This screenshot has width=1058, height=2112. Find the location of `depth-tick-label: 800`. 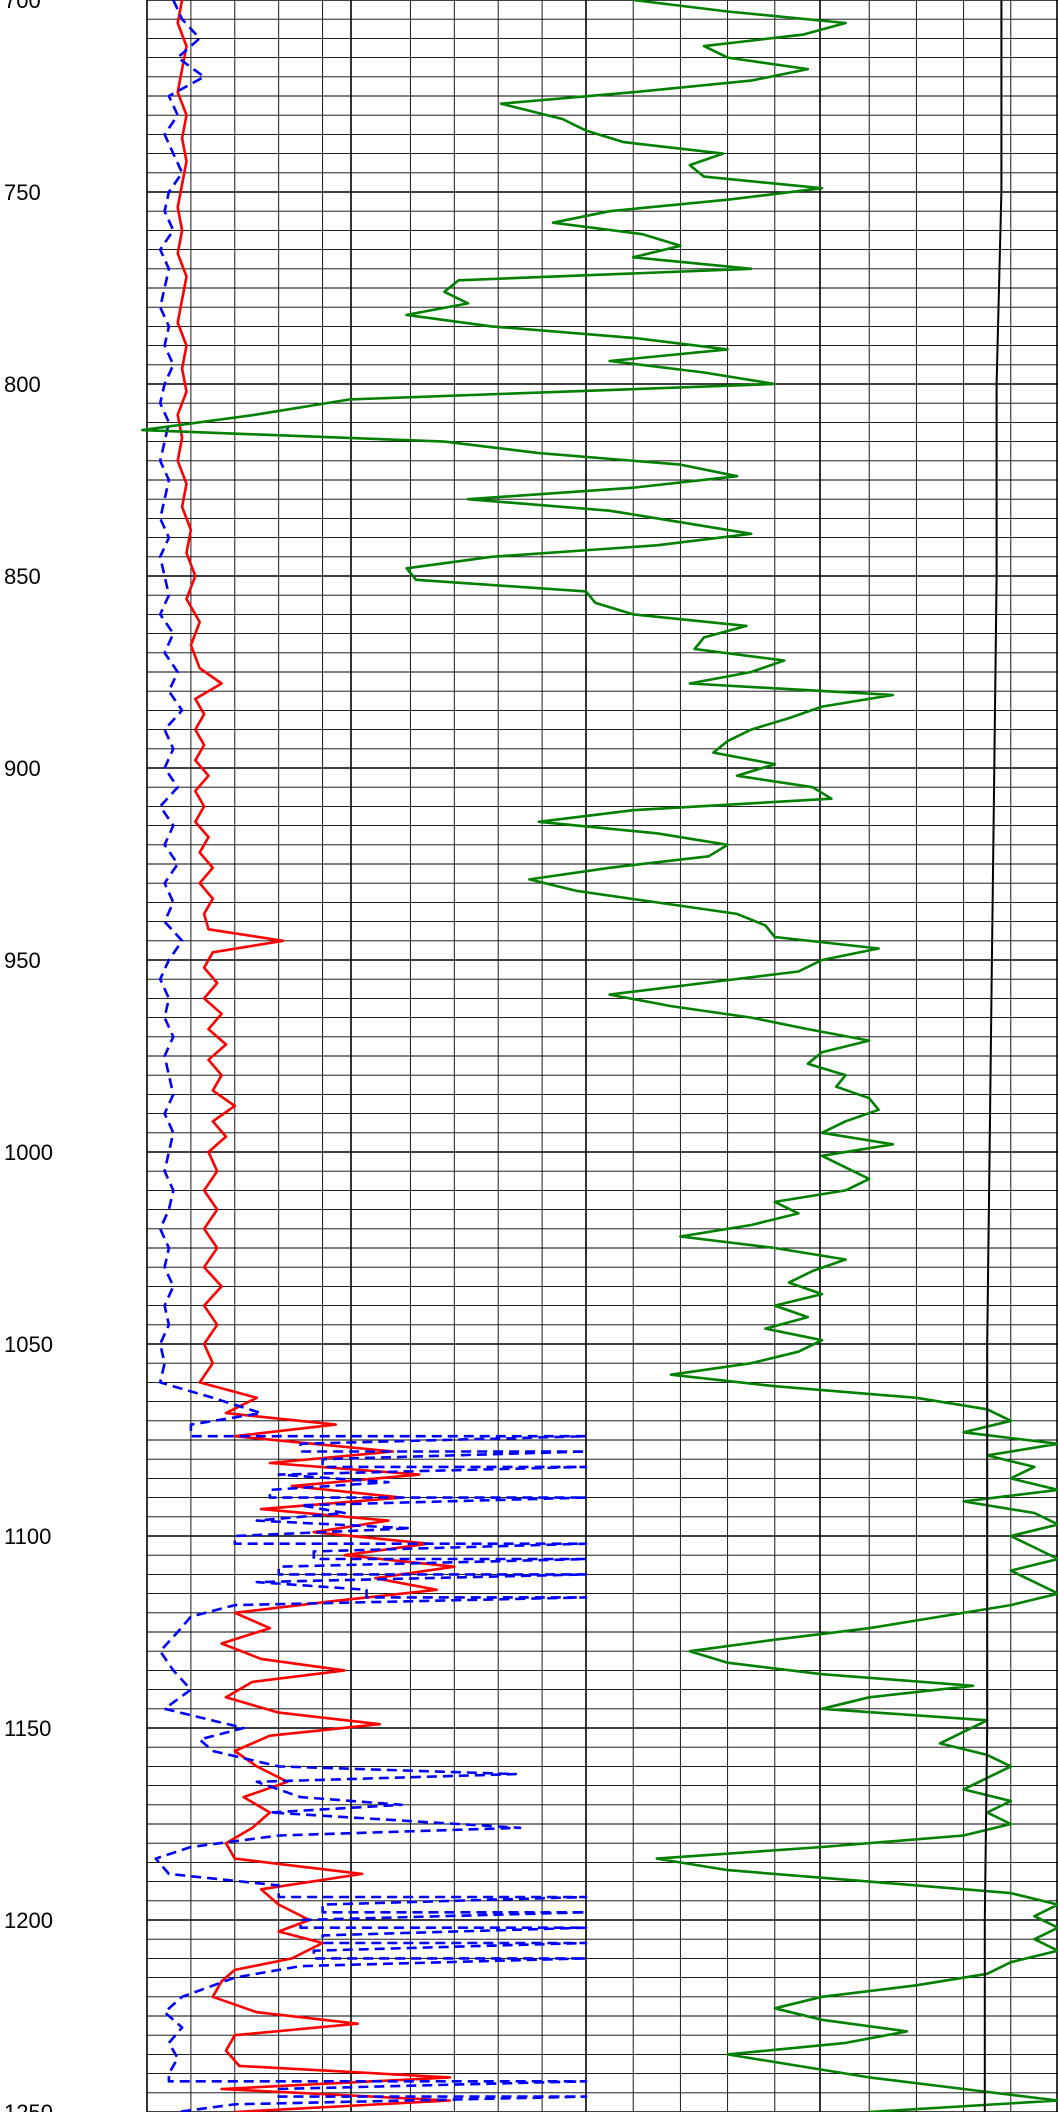

depth-tick-label: 800 is located at coordinates (22, 384).